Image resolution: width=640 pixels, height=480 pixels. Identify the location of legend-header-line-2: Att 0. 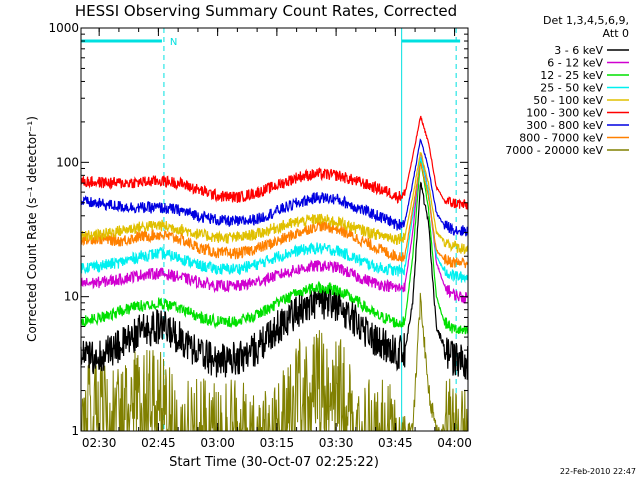
(616, 33).